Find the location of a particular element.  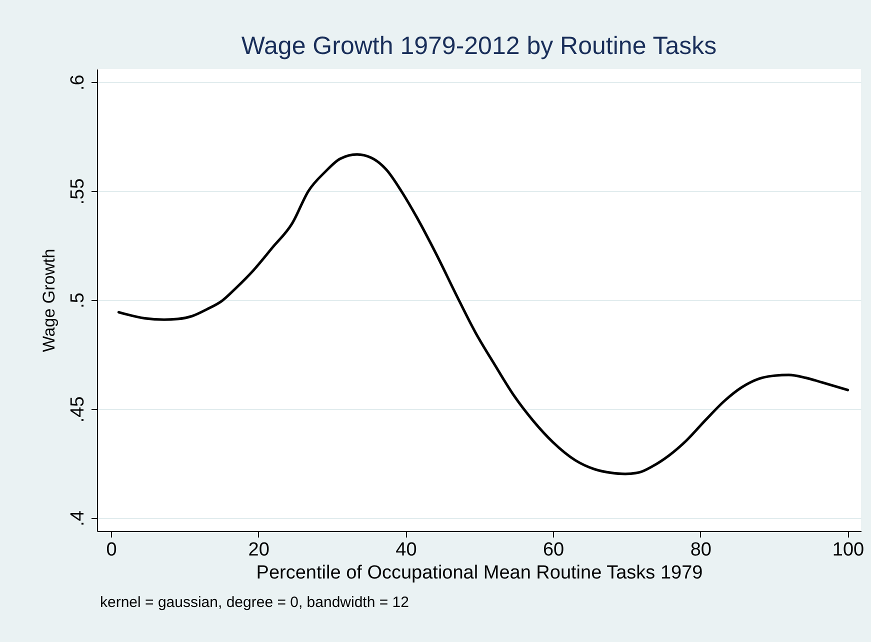

y-tick-label: .45 is located at coordinates (78, 409).